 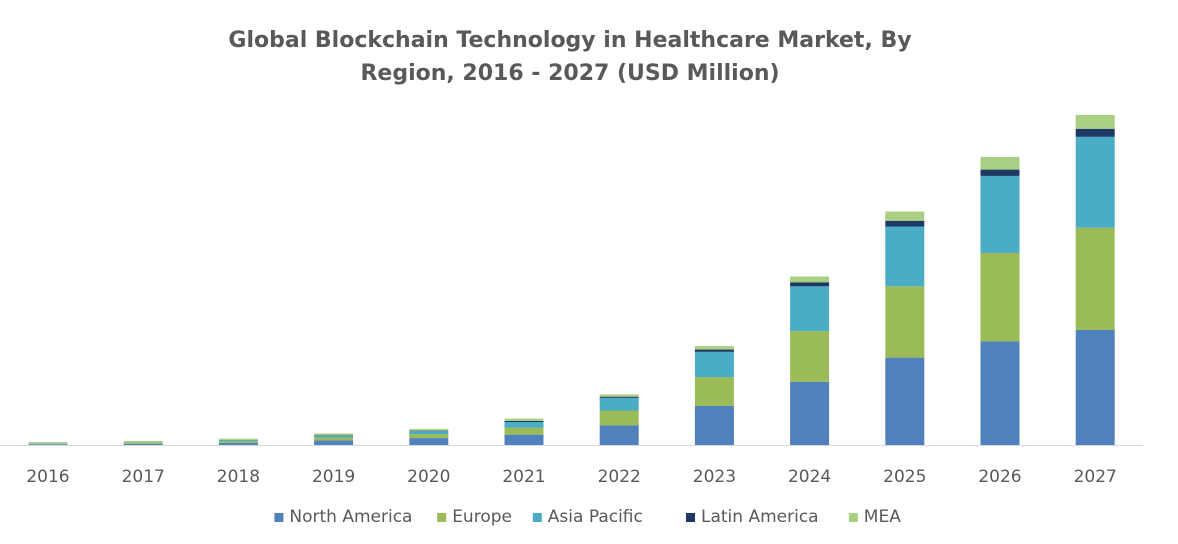 I want to click on bar-latin-america-2022, so click(x=619, y=397).